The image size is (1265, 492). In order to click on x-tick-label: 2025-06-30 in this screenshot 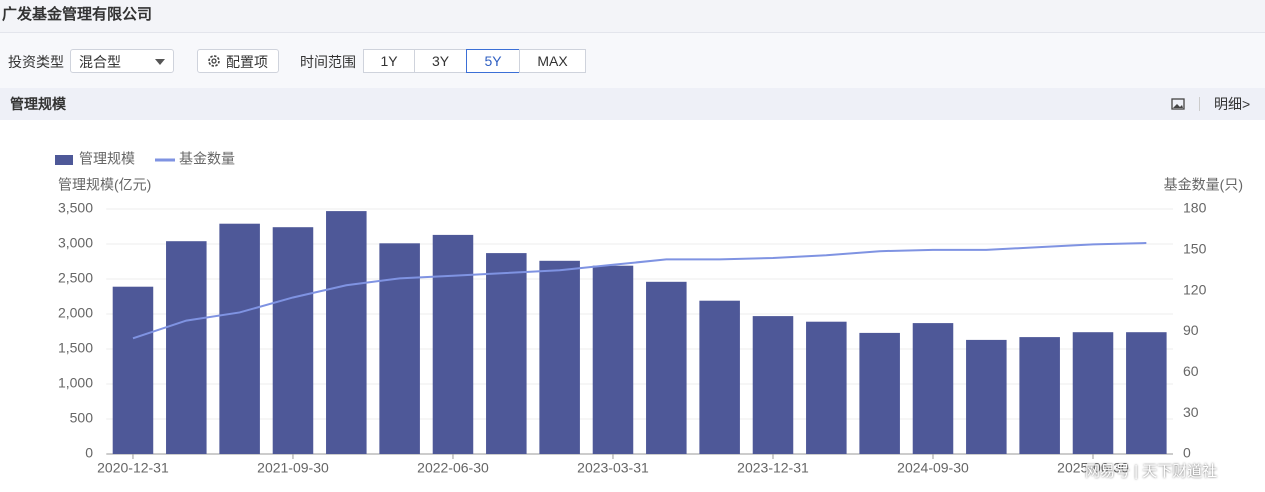, I will do `click(1093, 468)`.